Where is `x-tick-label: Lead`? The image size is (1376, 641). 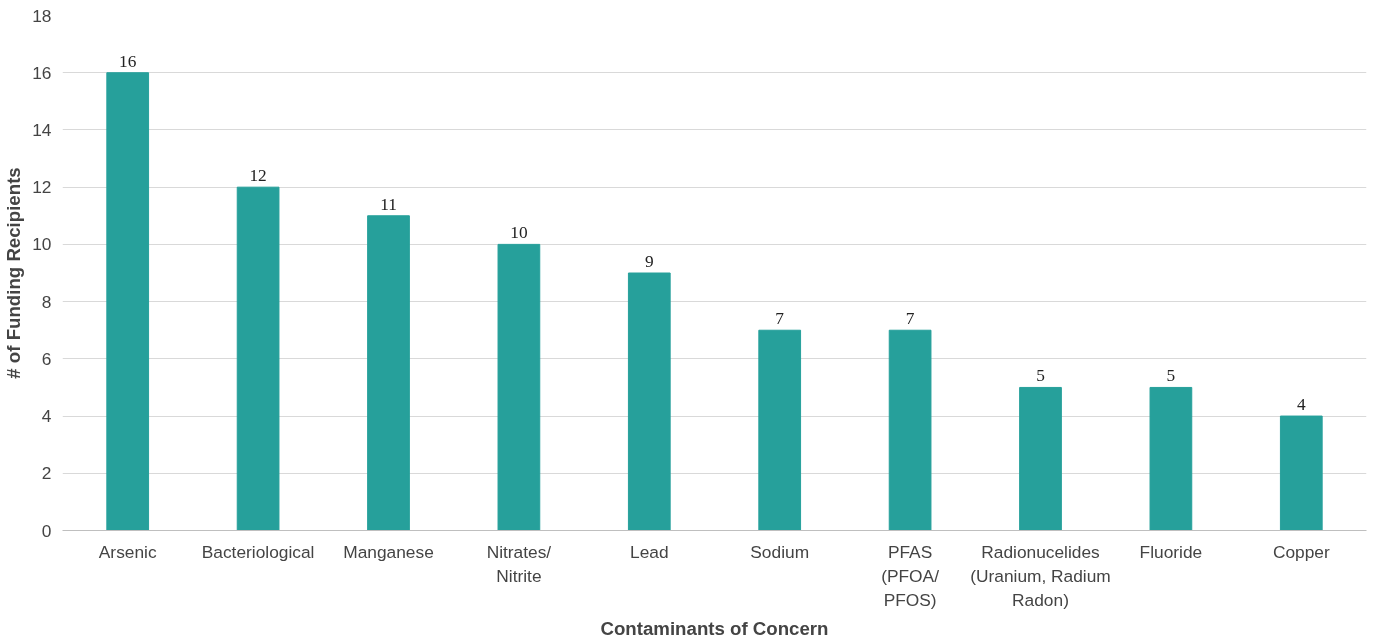
x-tick-label: Lead is located at coordinates (649, 551).